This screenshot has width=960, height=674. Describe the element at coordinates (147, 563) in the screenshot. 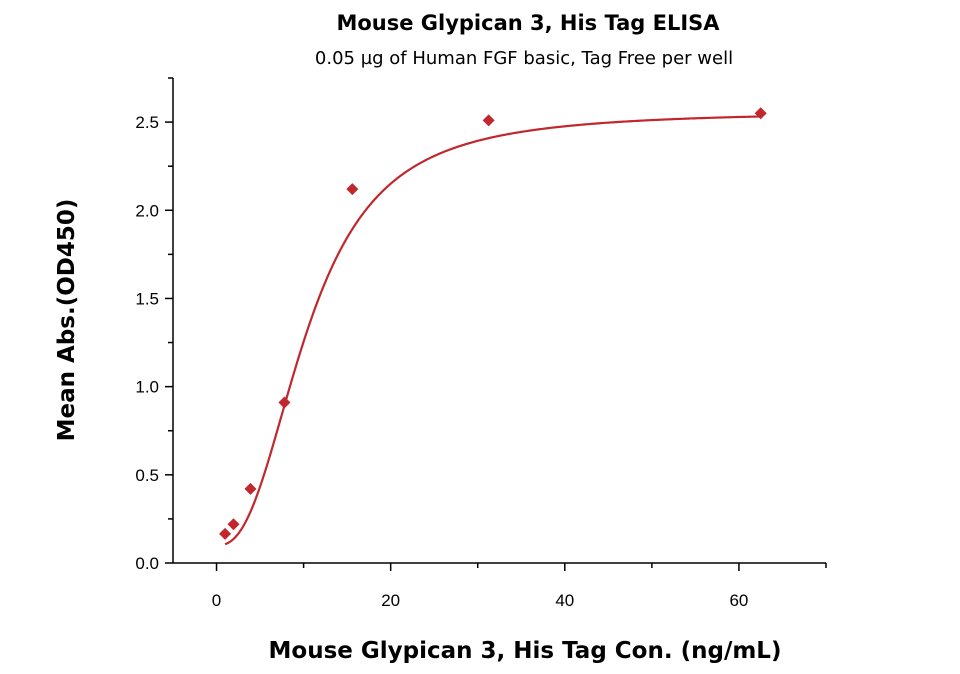

I see `y-tick-label: 0.0` at that location.